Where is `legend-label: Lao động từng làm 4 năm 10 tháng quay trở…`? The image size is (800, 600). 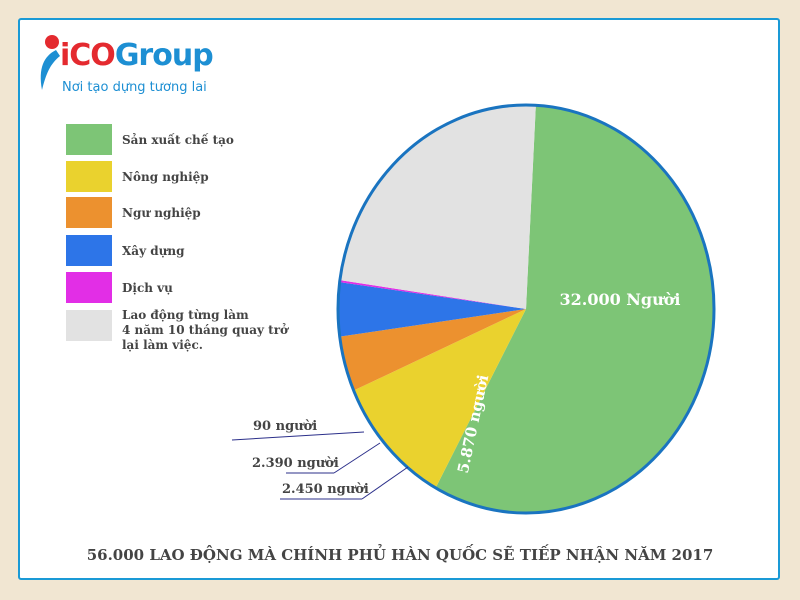 legend-label: Lao động từng làm 4 năm 10 tháng quay trở… is located at coordinates (207, 330).